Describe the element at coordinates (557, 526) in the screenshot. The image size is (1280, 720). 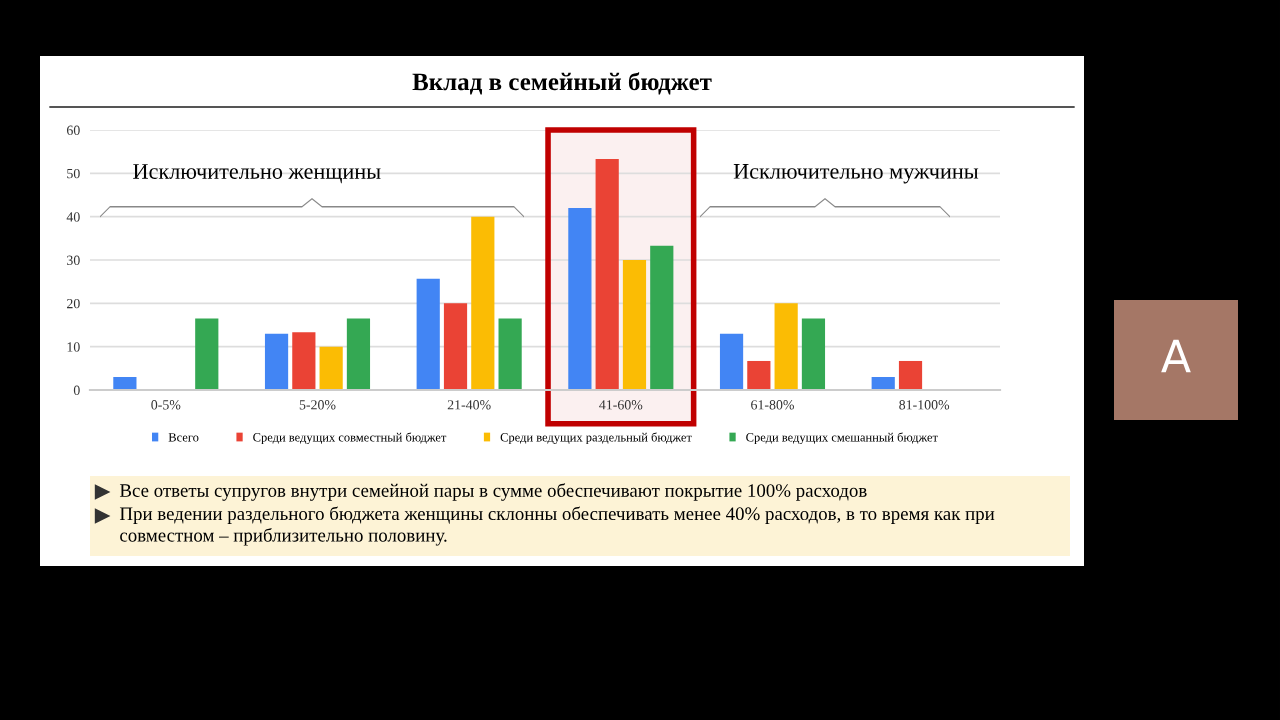
I see `text: При ведении раздельного бюджета женщины склонны обеспечивать менее 40% расходов, в то время как при совместном – приблизительно половину.` at that location.